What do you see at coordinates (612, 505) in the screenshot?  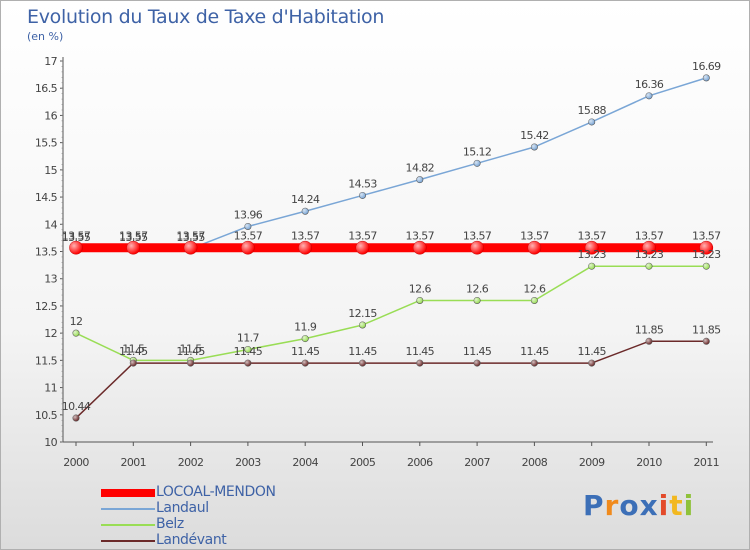 I see `logo-letter: r` at bounding box center [612, 505].